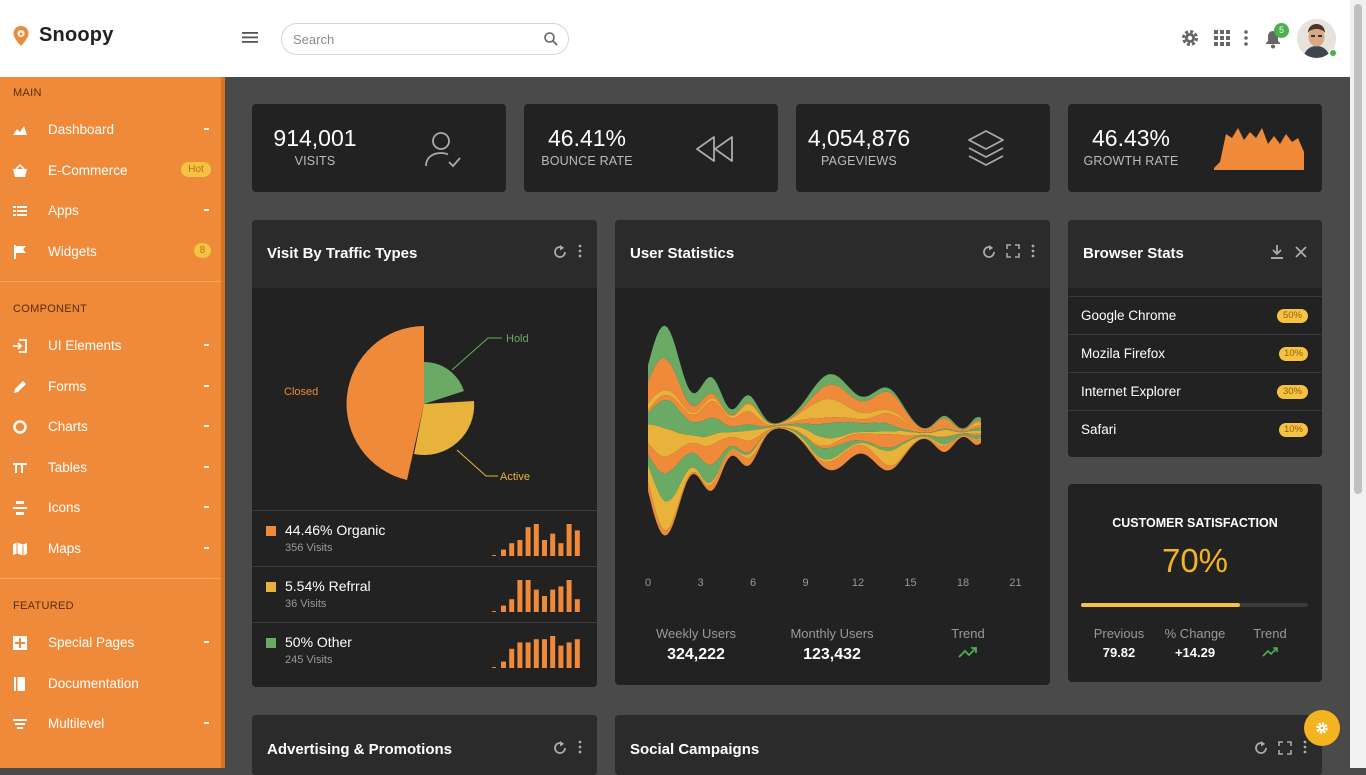  I want to click on traffic-visits: 36 Visits, so click(306, 604).